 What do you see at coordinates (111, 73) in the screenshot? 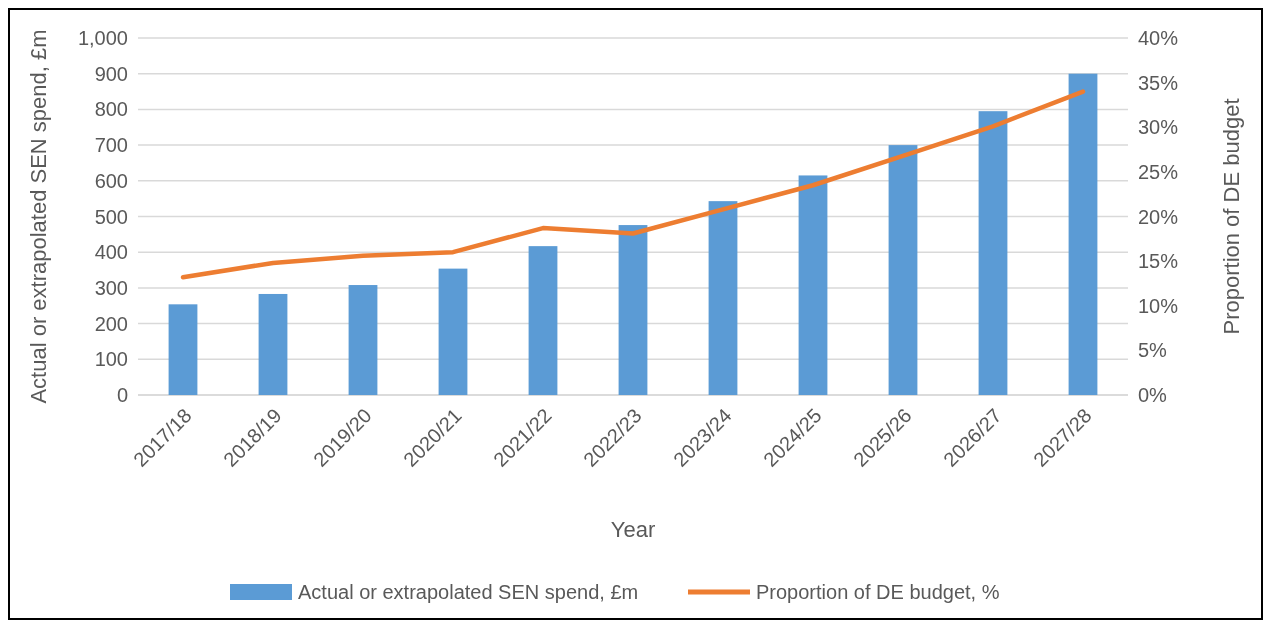
I see `y-tick-label: 900` at bounding box center [111, 73].